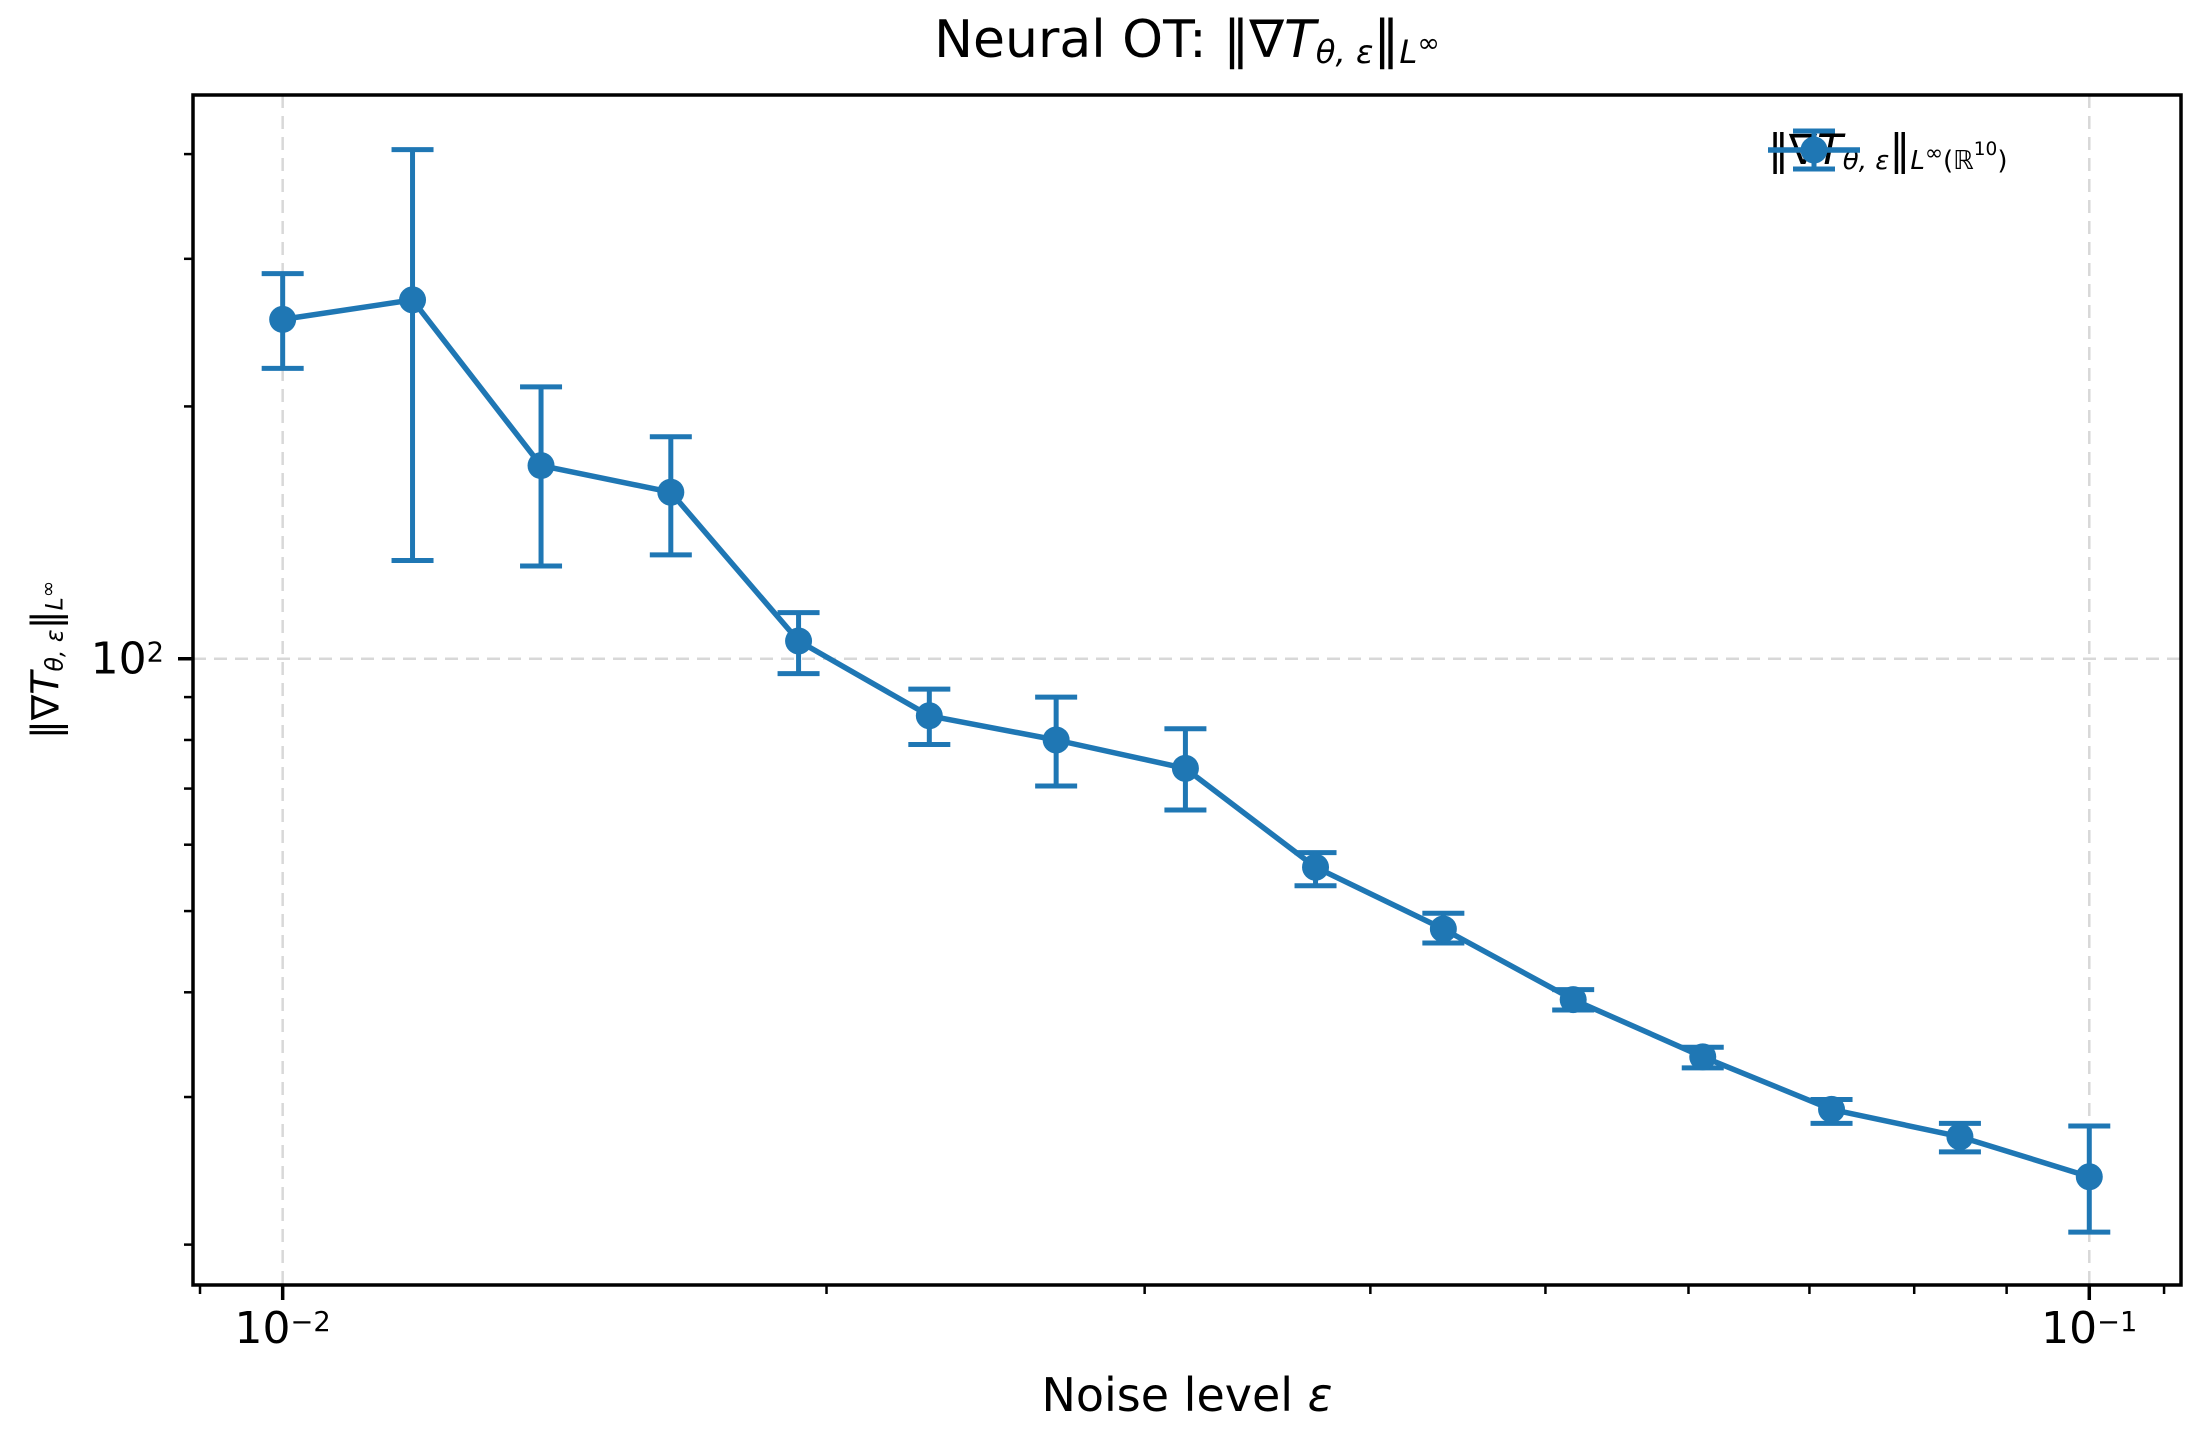  What do you see at coordinates (1887, 150) in the screenshot?
I see `legend: ‖∇Tθ, ε‖L∞(ℝ10)` at bounding box center [1887, 150].